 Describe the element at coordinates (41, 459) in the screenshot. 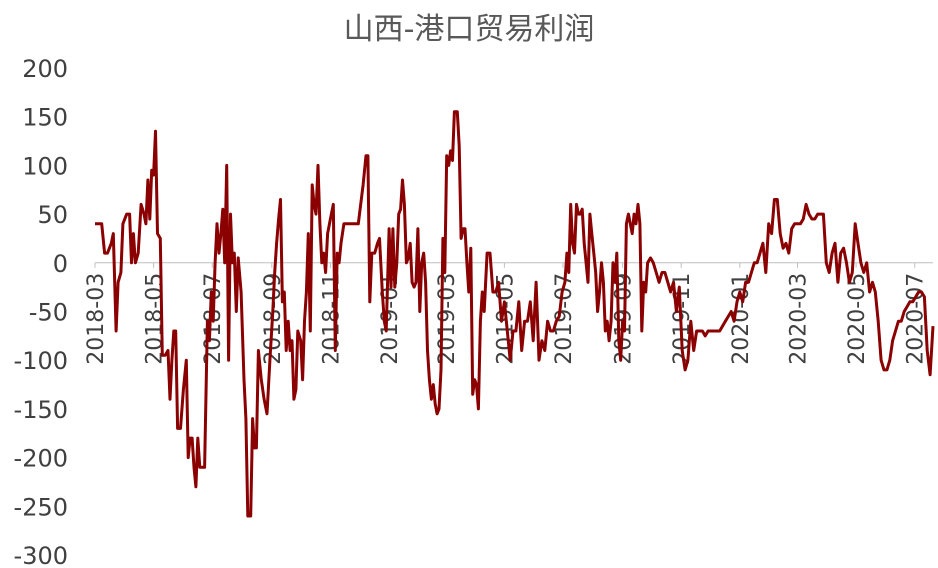

I see `y-tick-label: -200` at that location.